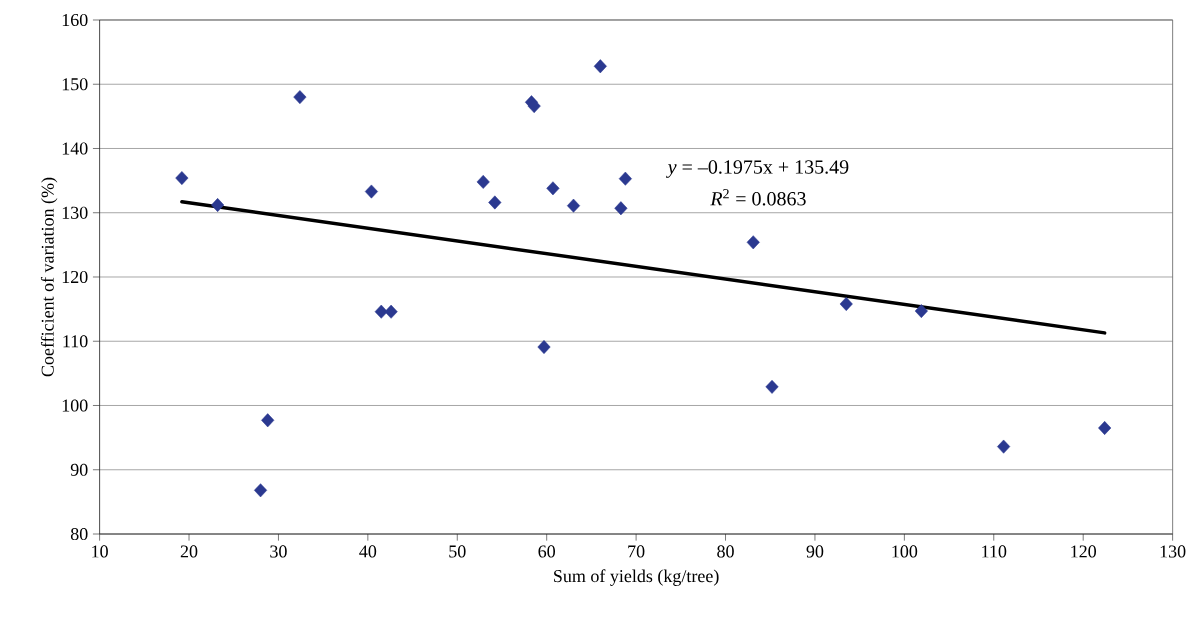 Image resolution: width=1198 pixels, height=628 pixels. I want to click on y-tick-label: 110, so click(75, 341).